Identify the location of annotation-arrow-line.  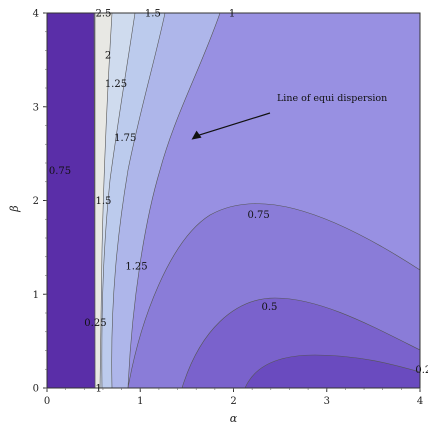
(234, 124).